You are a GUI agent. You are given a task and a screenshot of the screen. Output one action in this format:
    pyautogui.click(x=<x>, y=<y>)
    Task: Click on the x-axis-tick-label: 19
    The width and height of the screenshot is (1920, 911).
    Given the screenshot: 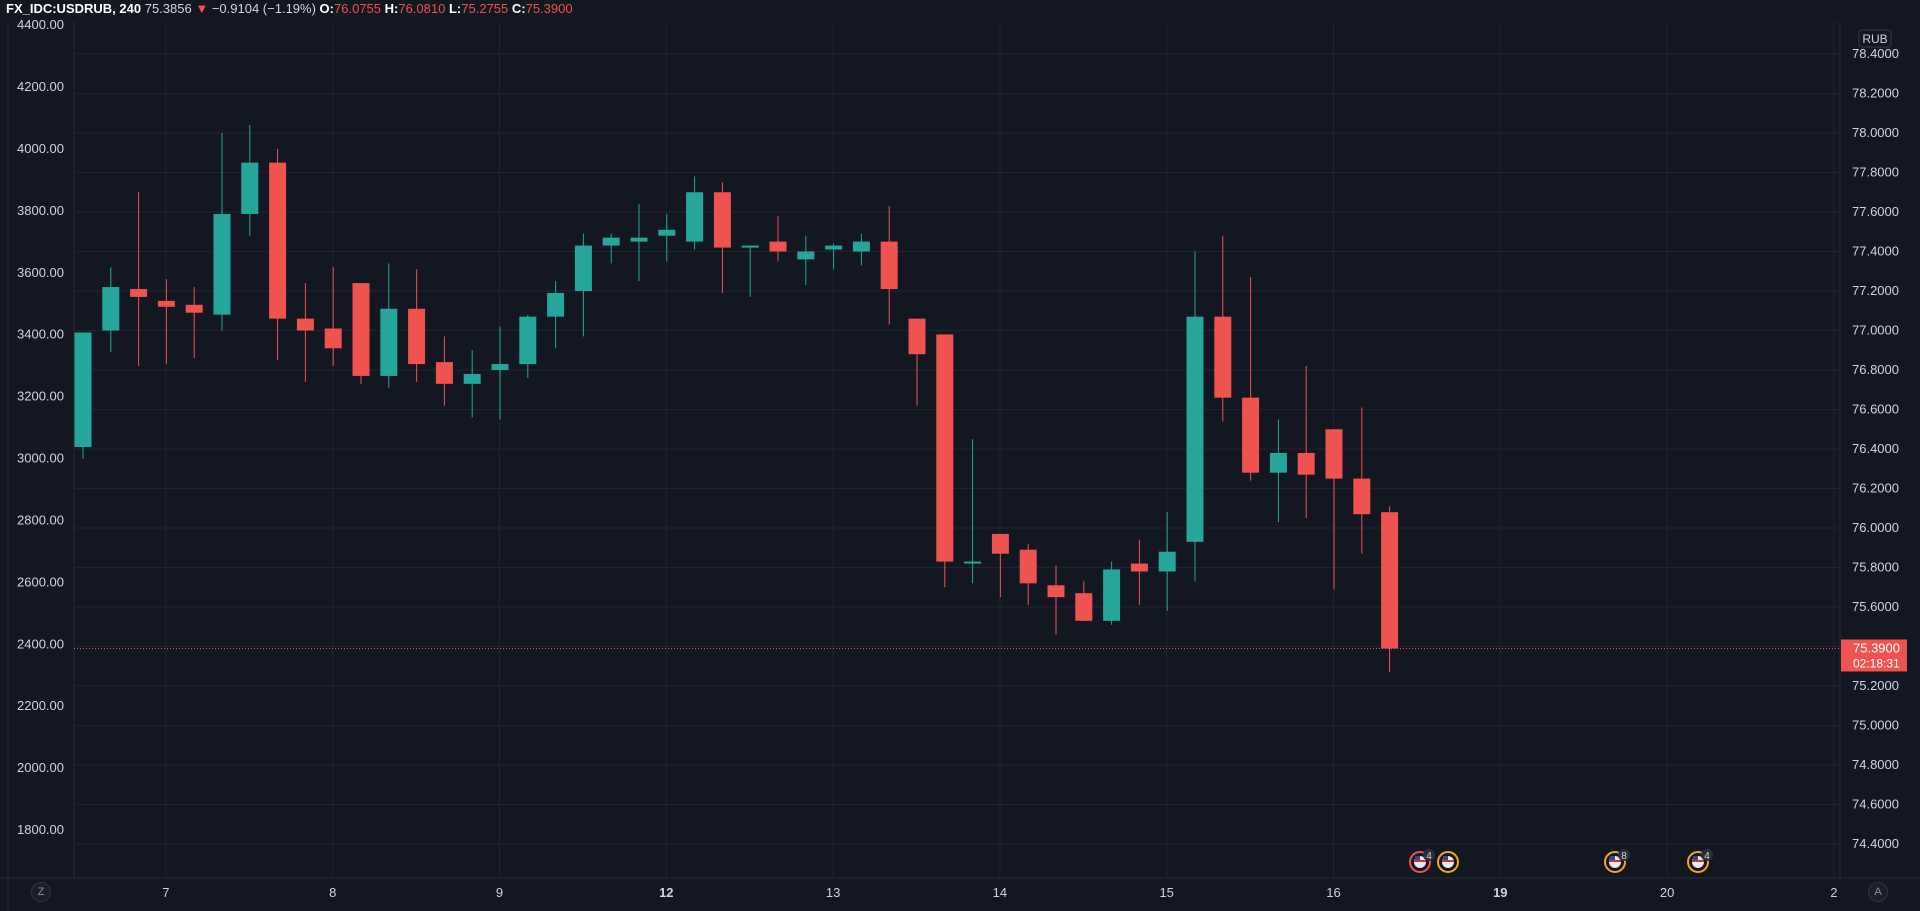 What is the action you would take?
    pyautogui.click(x=1500, y=892)
    